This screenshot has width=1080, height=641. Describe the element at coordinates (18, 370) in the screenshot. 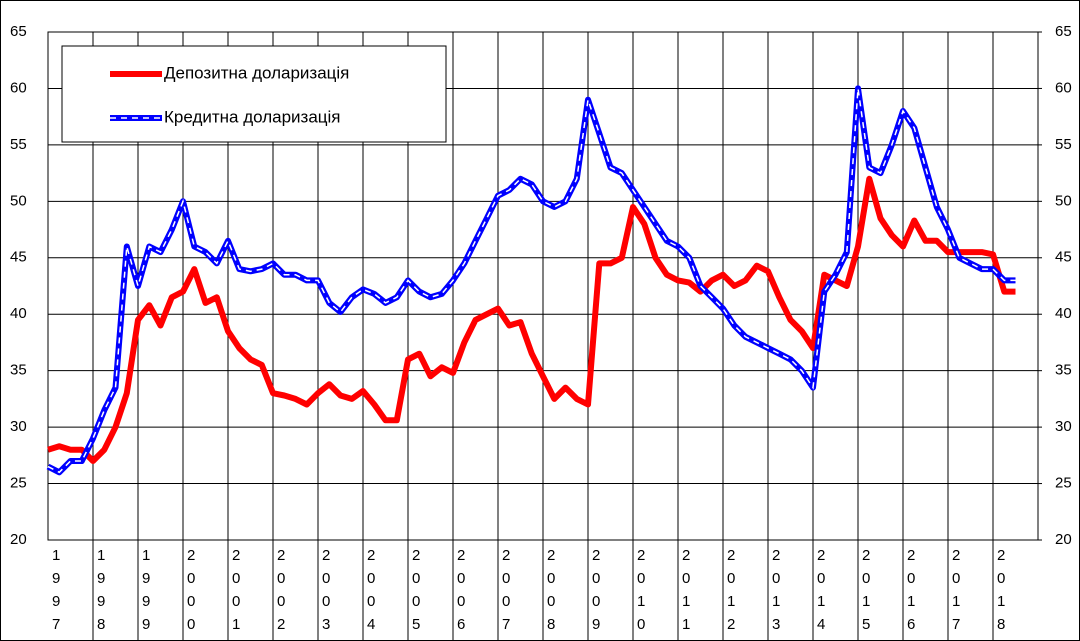

I see `y-tick-label: 35` at that location.